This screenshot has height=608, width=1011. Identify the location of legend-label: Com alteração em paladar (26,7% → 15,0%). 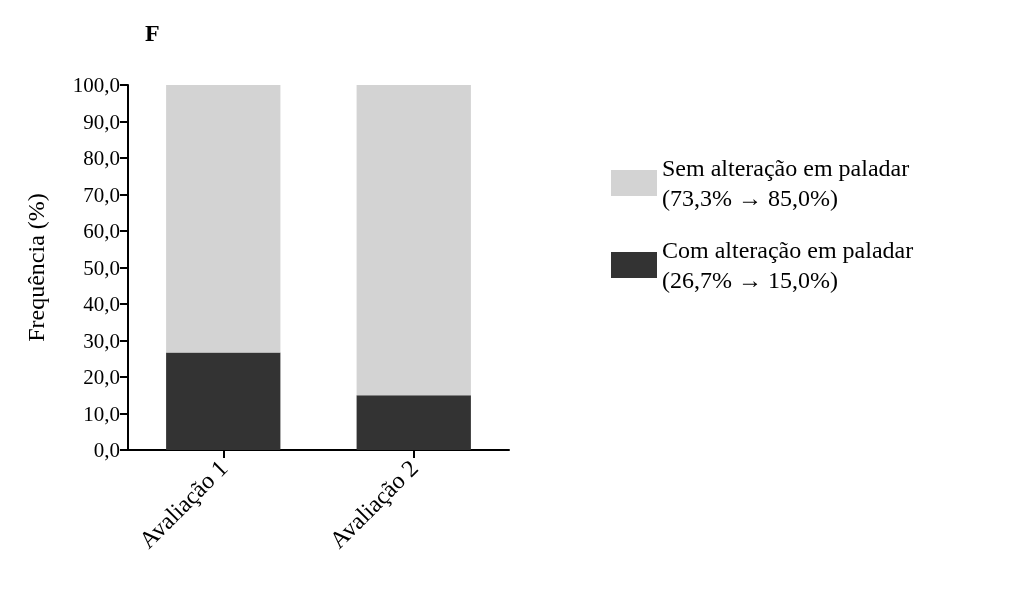
(788, 265).